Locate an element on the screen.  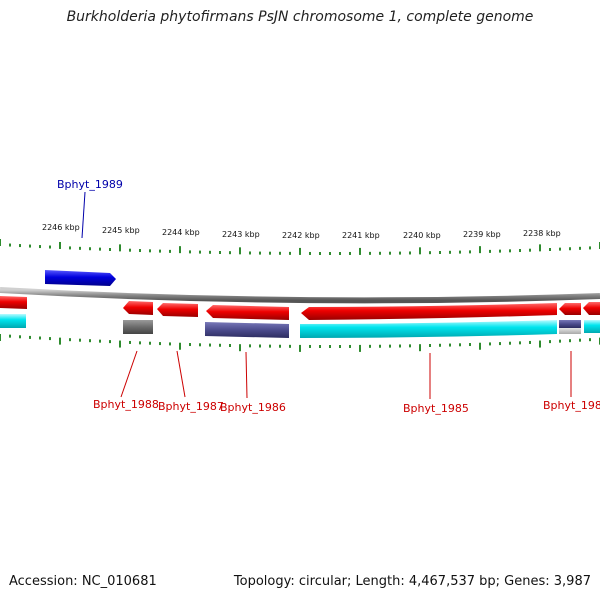
scale-label: 2245 kbp is located at coordinates (121, 230).